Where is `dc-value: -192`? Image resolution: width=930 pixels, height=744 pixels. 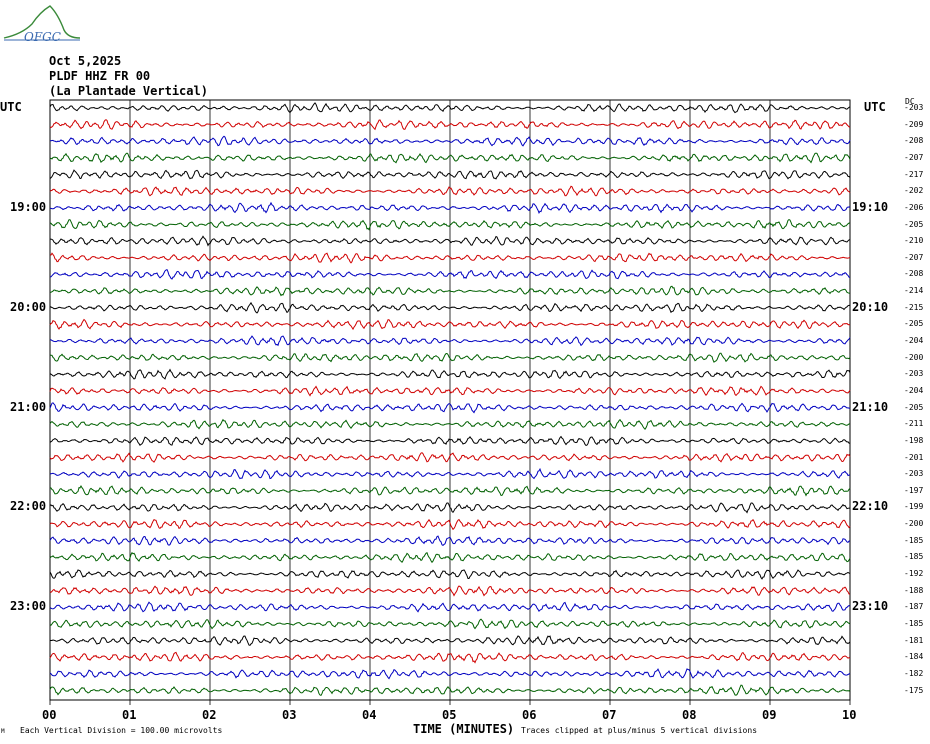
dc-value: -192 is located at coordinates (914, 574).